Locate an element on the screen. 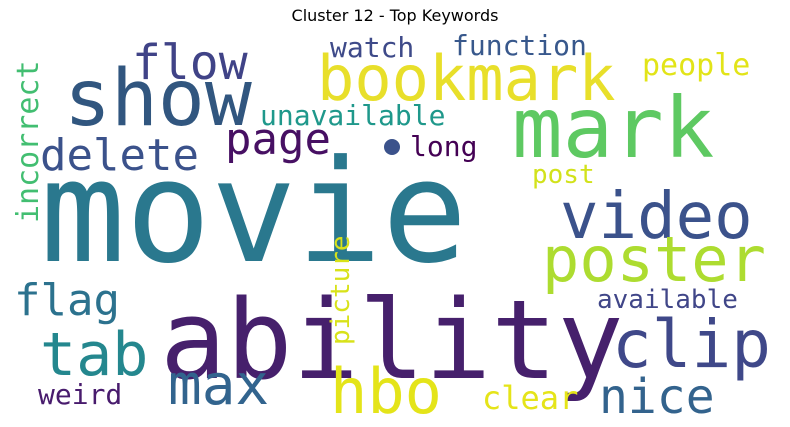 This screenshot has height=427, width=790. word-mark: mark is located at coordinates (613, 128).